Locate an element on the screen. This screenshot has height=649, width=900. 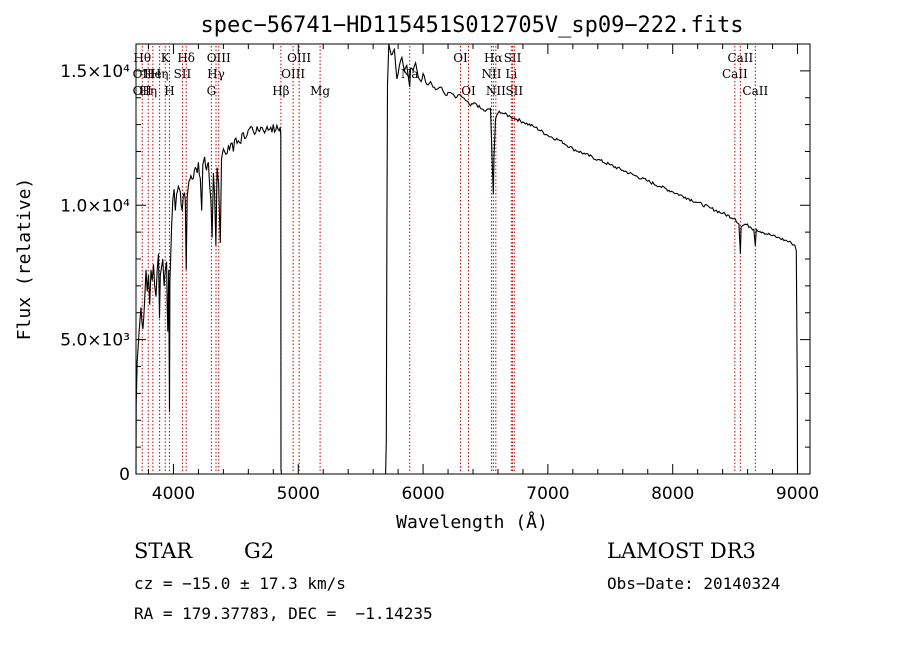
x-tick-label-1: 5000 is located at coordinates (298, 494).